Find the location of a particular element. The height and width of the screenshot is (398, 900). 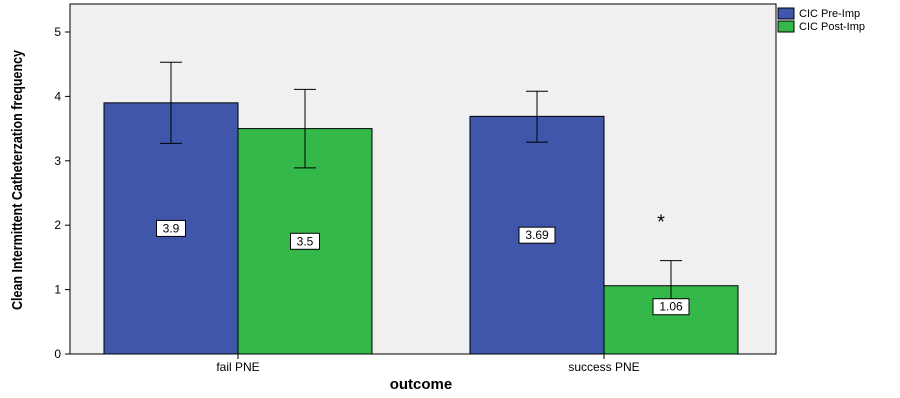

y-tick-label: 1 is located at coordinates (57, 290).